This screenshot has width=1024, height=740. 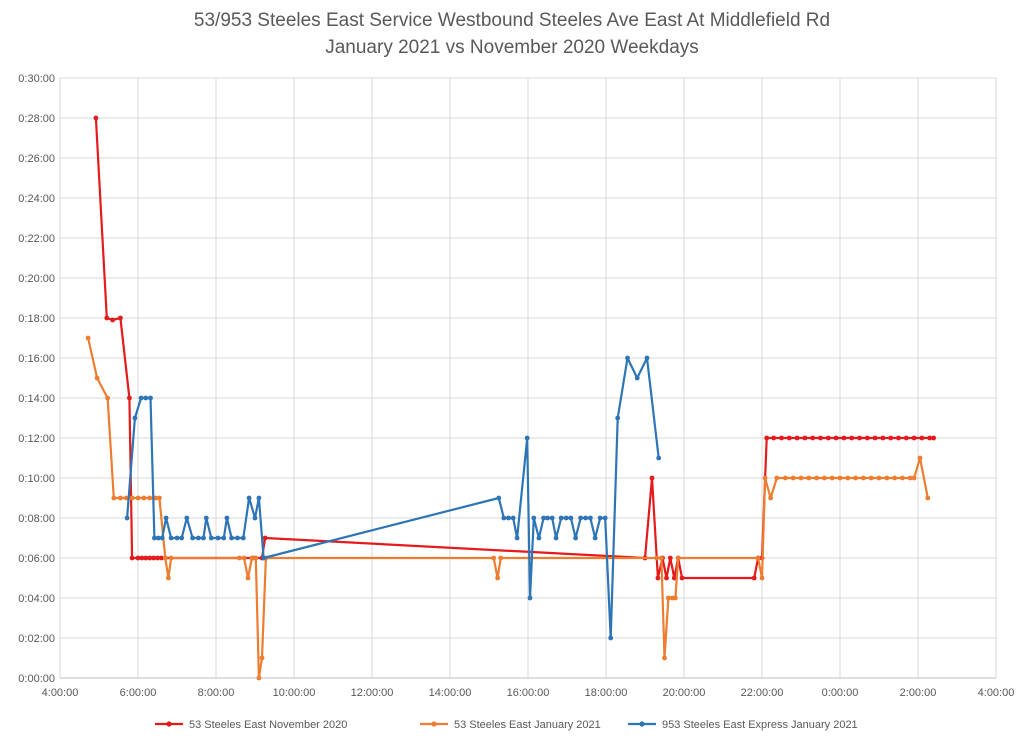 What do you see at coordinates (450, 693) in the screenshot?
I see `x-tick-label: 14:00:00` at bounding box center [450, 693].